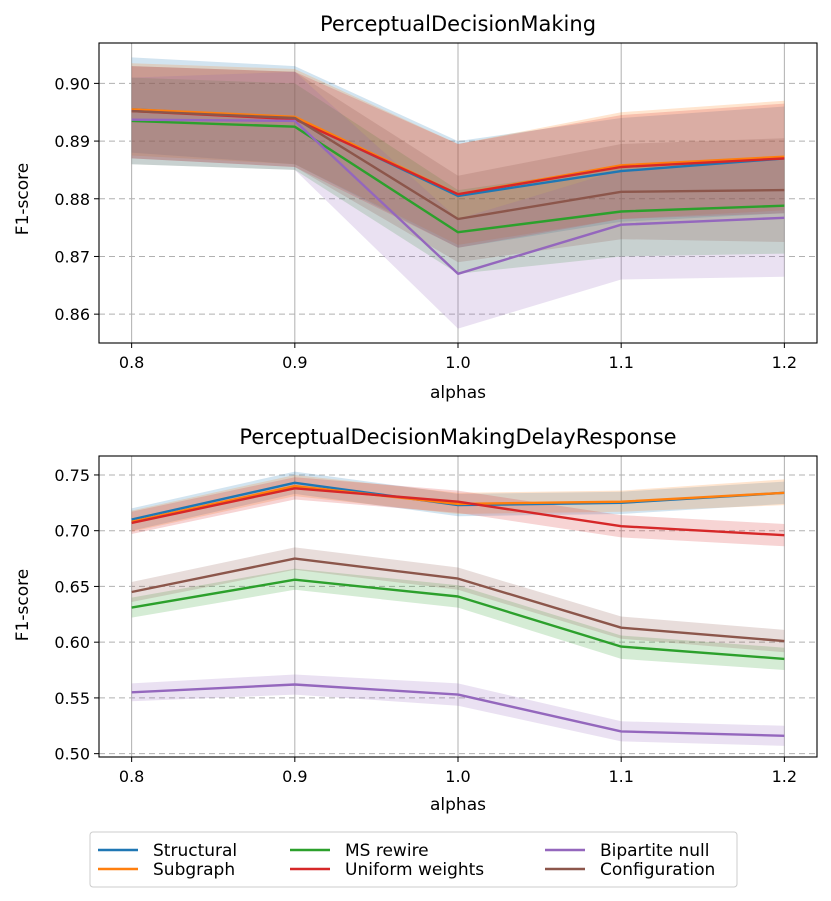 This screenshot has height=901, width=831. Describe the element at coordinates (458, 24) in the screenshot. I see `chart-title: PerceptualDecisionMaking` at that location.